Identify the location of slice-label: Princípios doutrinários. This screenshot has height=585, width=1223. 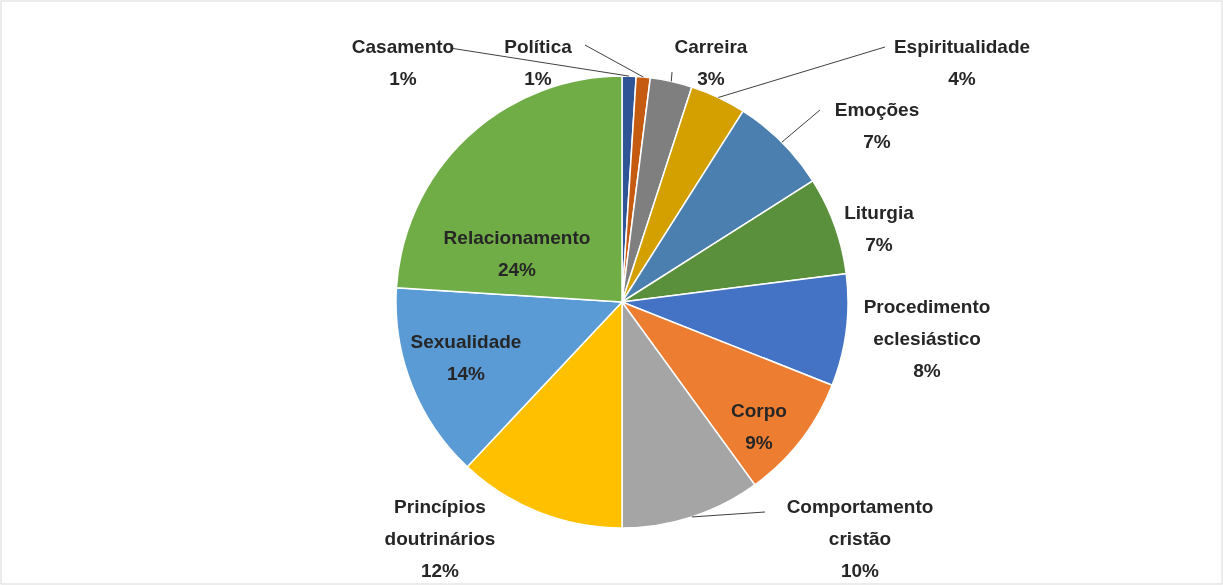
(440, 523).